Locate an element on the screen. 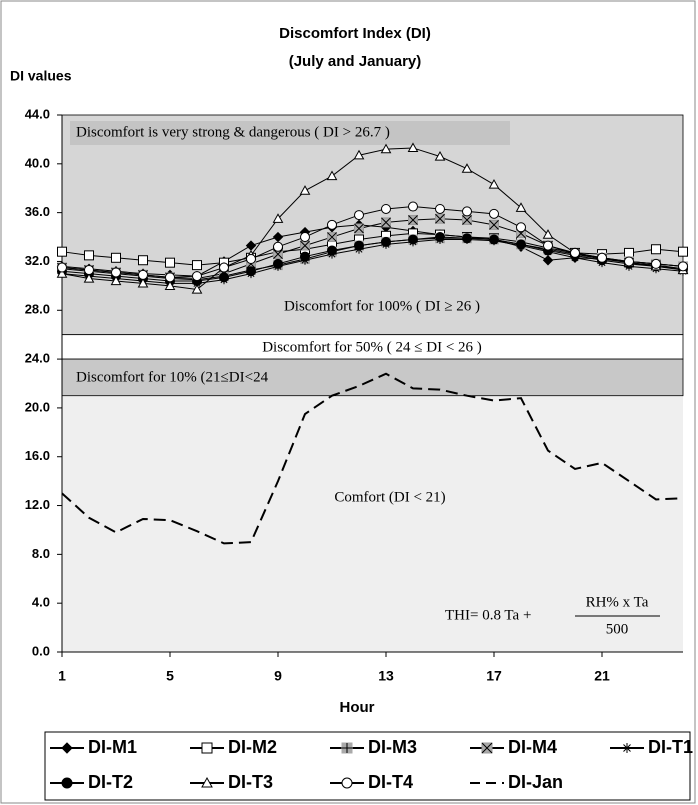  y-tick-label: 12.0 is located at coordinates (37, 504).